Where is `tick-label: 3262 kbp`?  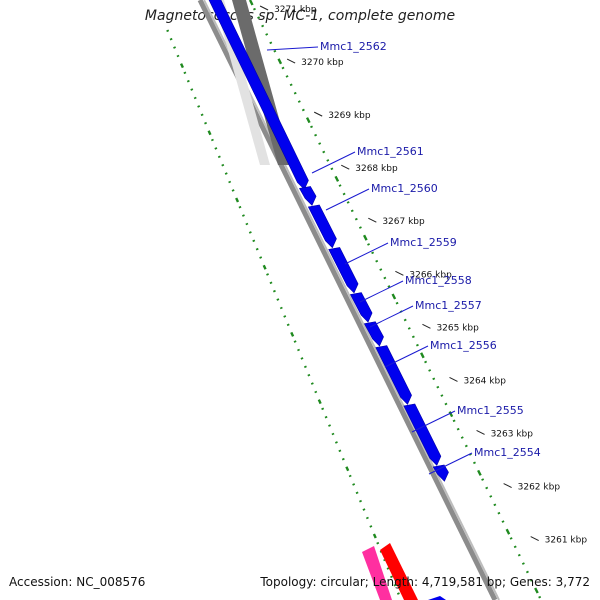 tick-label: 3262 kbp is located at coordinates (539, 488).